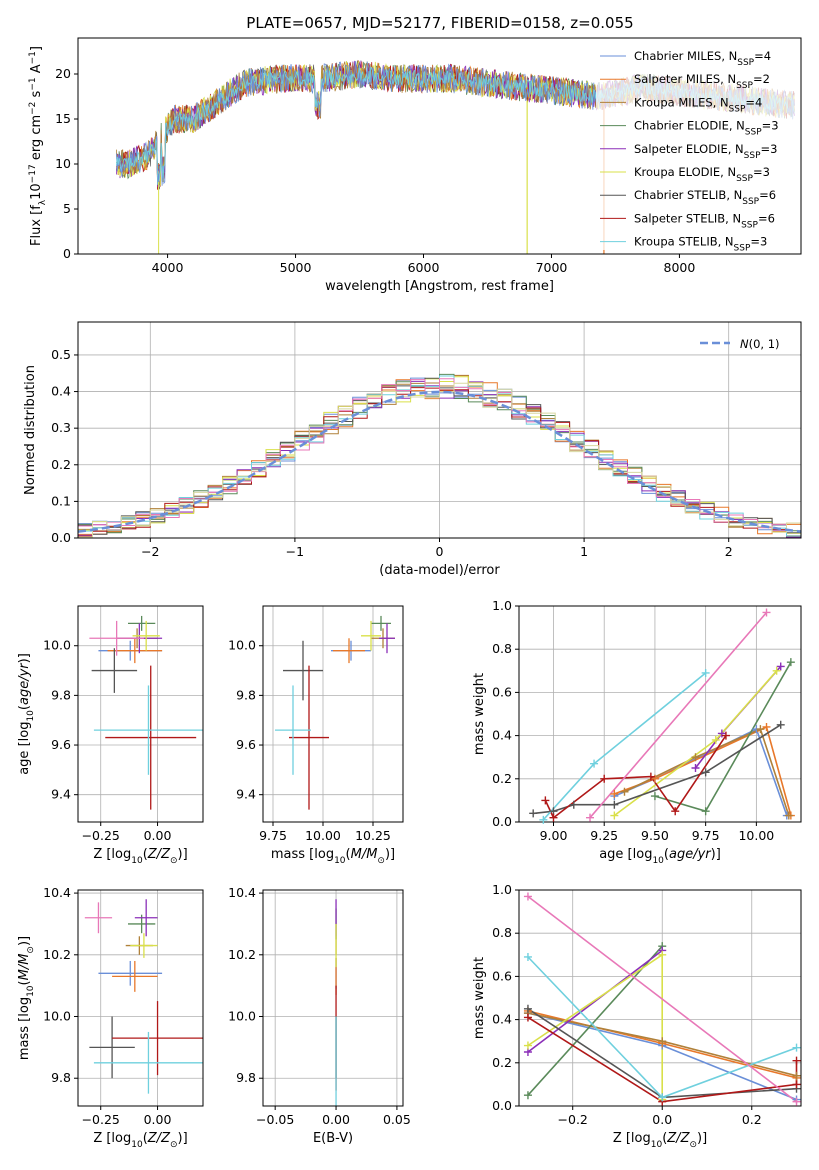 The image size is (819, 1170). Describe the element at coordinates (333, 1138) in the screenshot. I see `x-axis-label: E(B-V)` at that location.